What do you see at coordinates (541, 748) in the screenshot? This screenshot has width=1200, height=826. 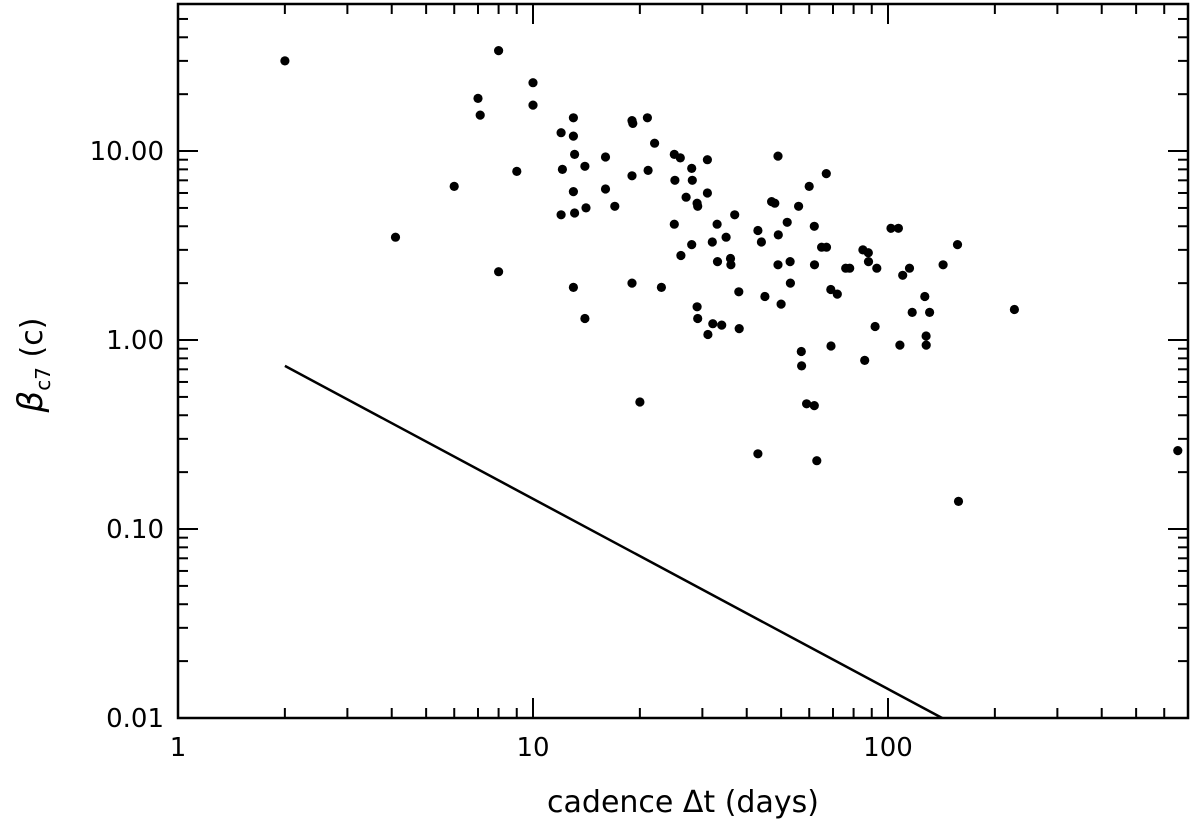 I see `x-tick-labels: 1 10 100` at bounding box center [541, 748].